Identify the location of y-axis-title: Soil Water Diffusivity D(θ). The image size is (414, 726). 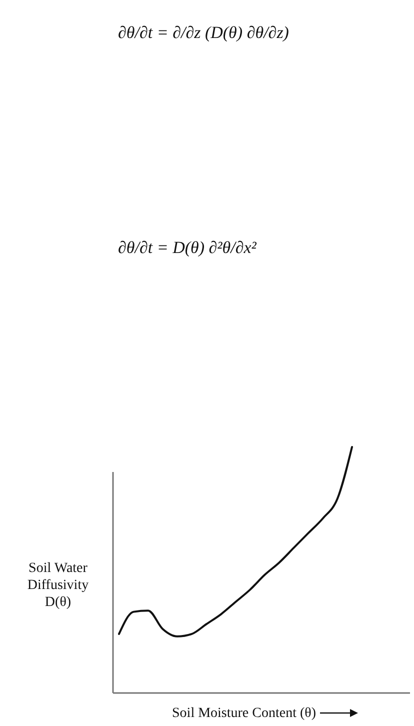
(58, 585).